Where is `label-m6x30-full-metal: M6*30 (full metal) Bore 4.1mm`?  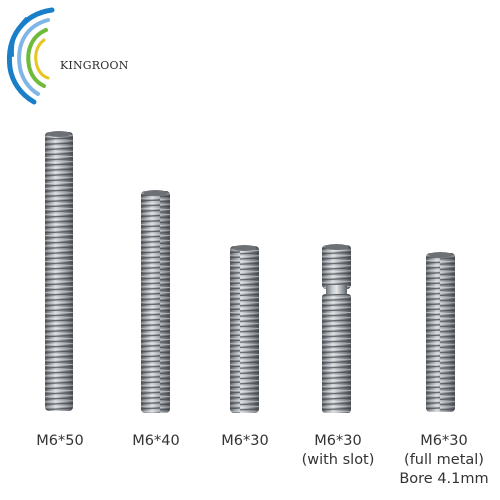
label-m6x30-full-metal: M6*30 (full metal) Bore 4.1mm is located at coordinates (444, 460).